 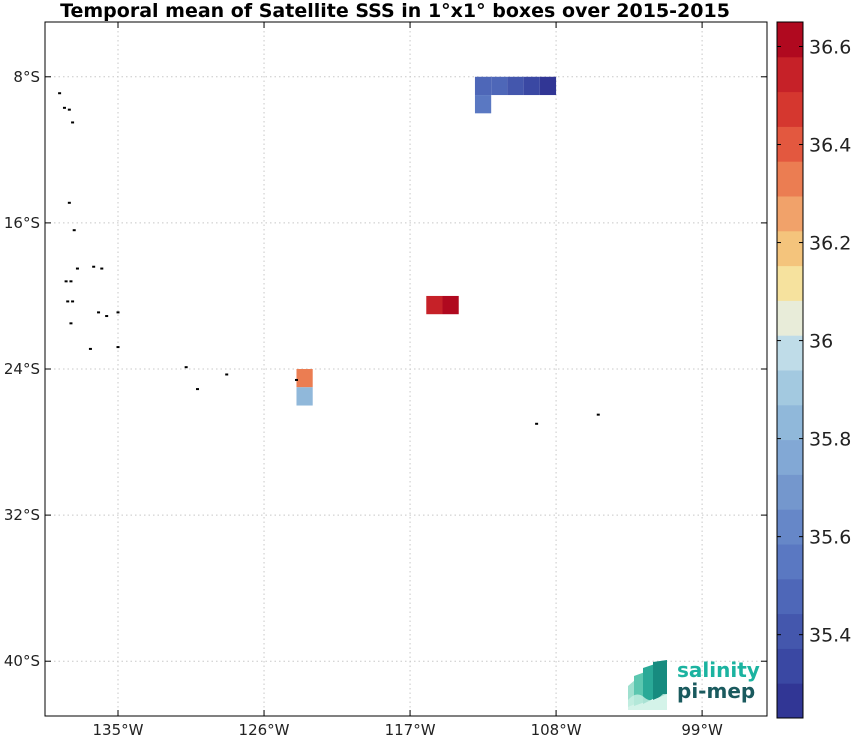 I want to click on colorbar-tick-label: 36.6, so click(x=830, y=48).